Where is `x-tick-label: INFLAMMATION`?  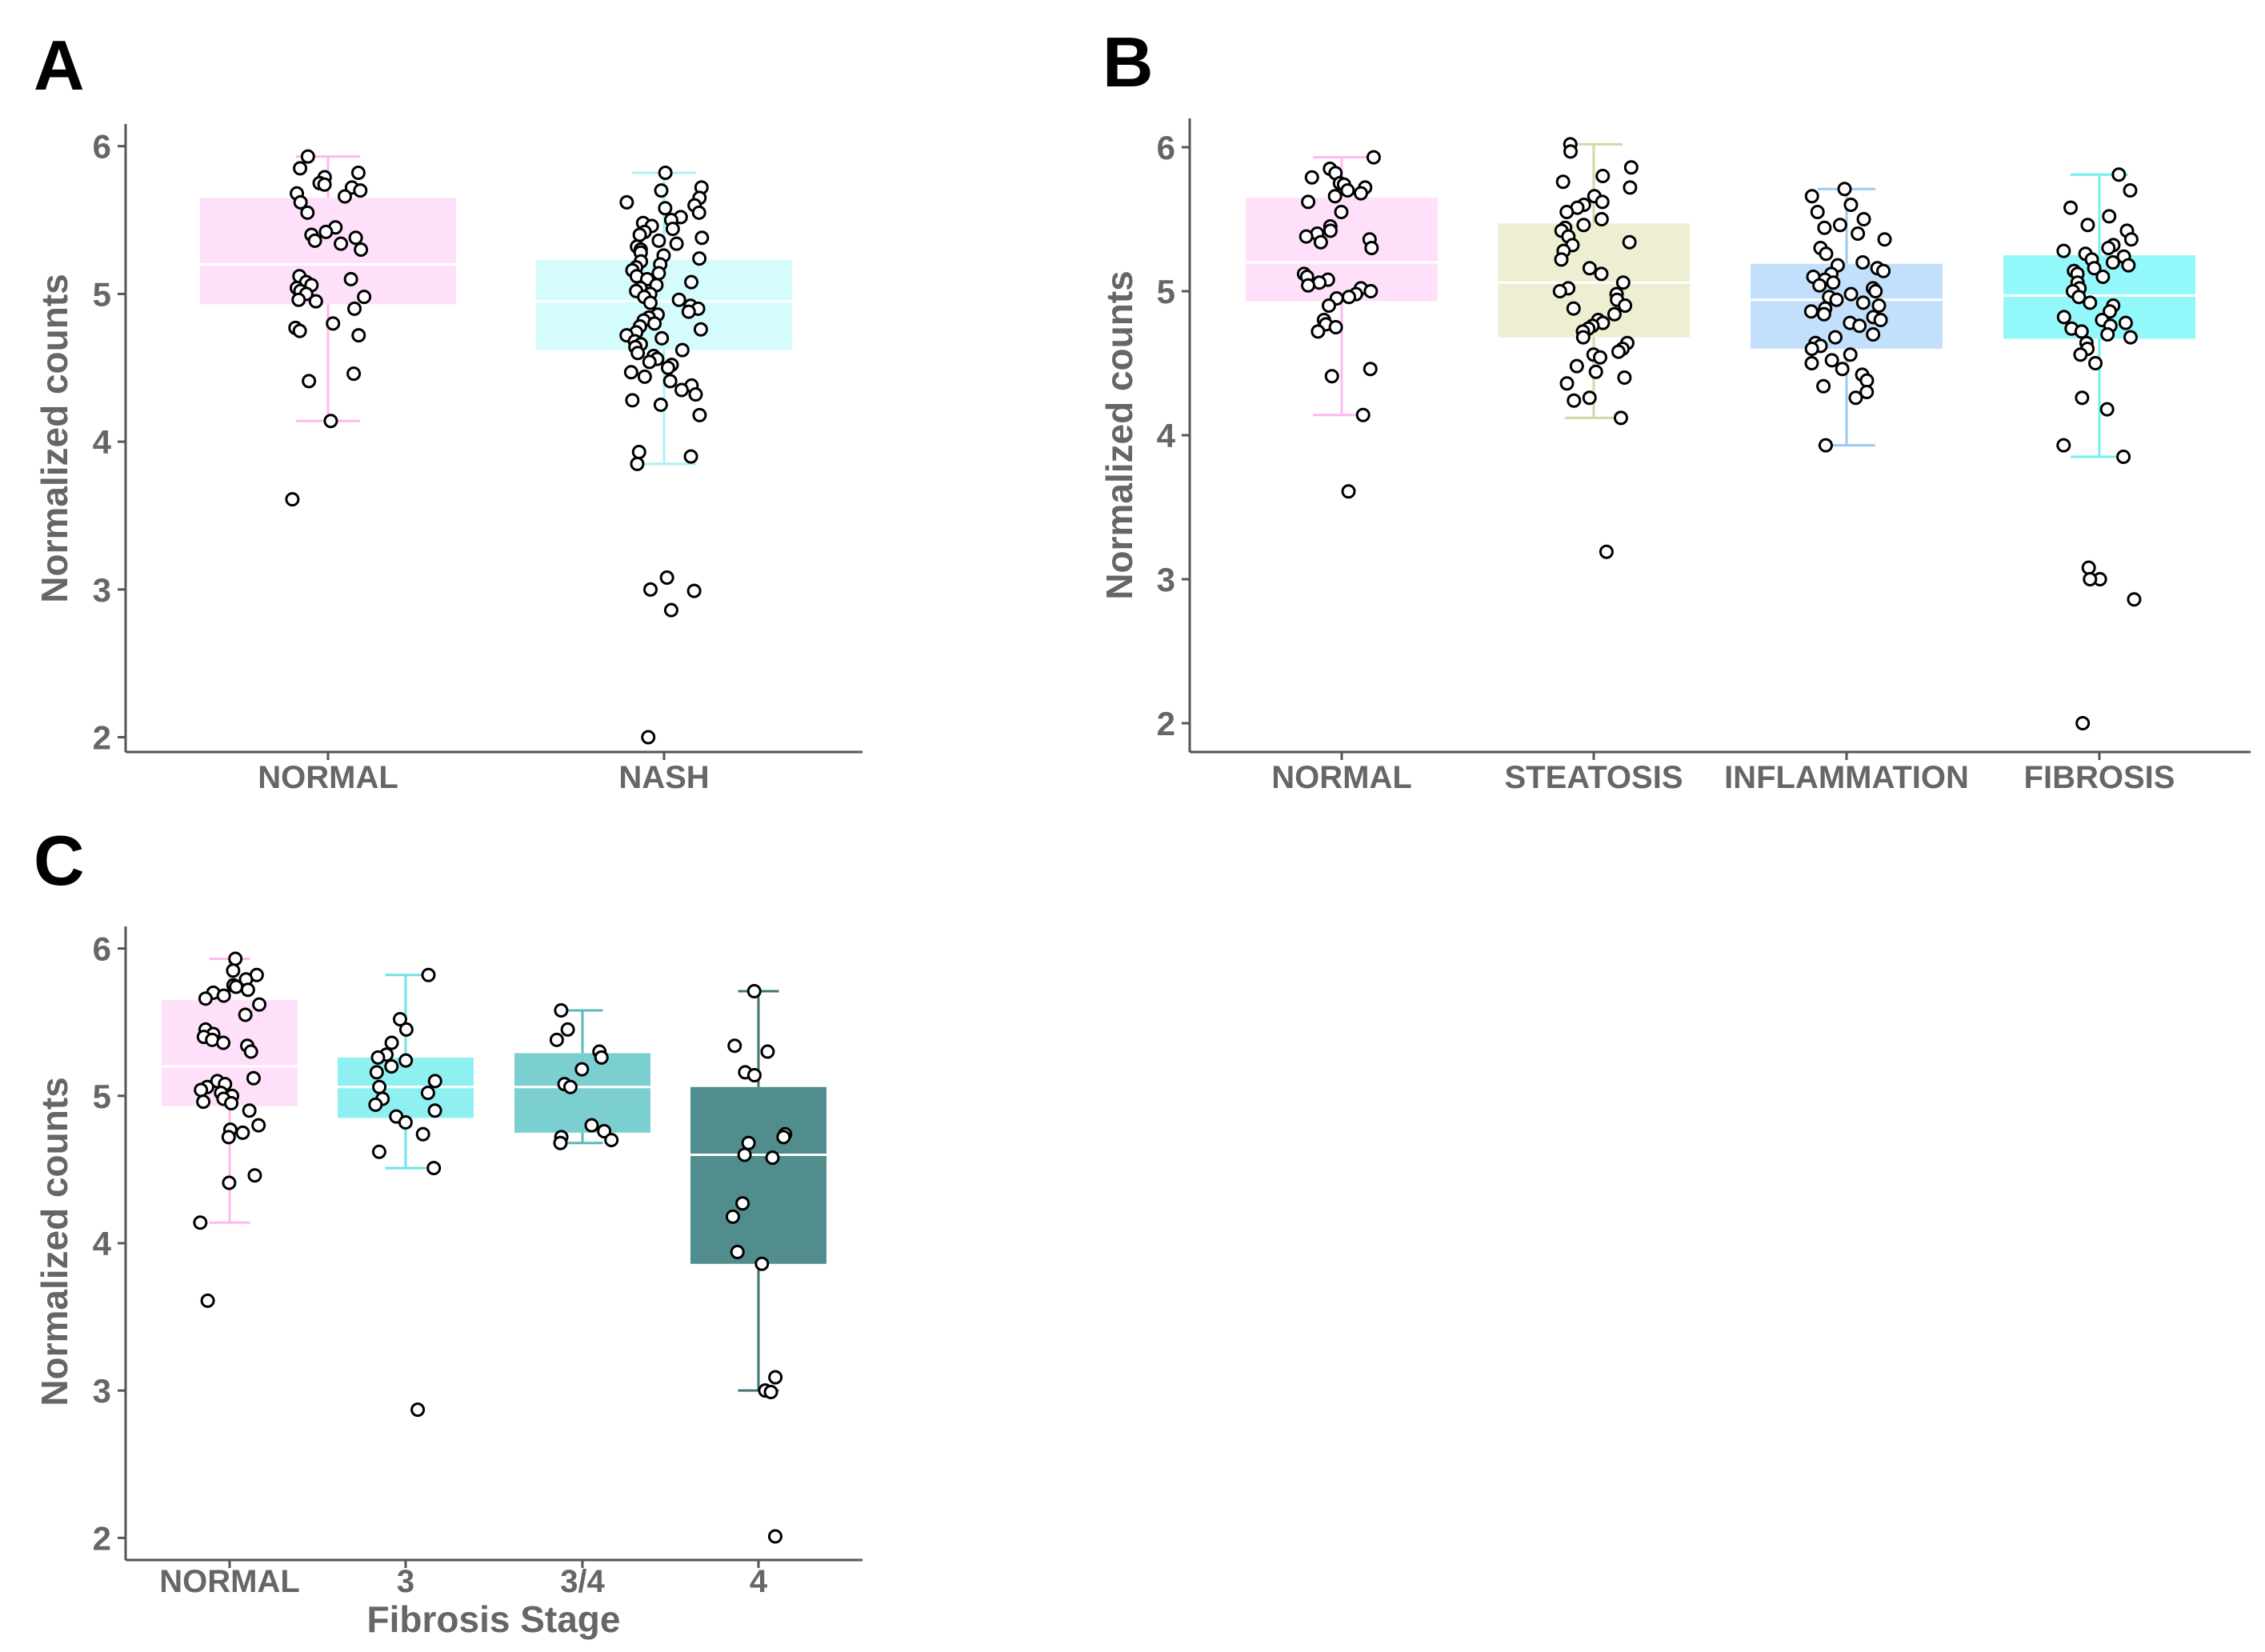
x-tick-label: INFLAMMATION is located at coordinates (1846, 777).